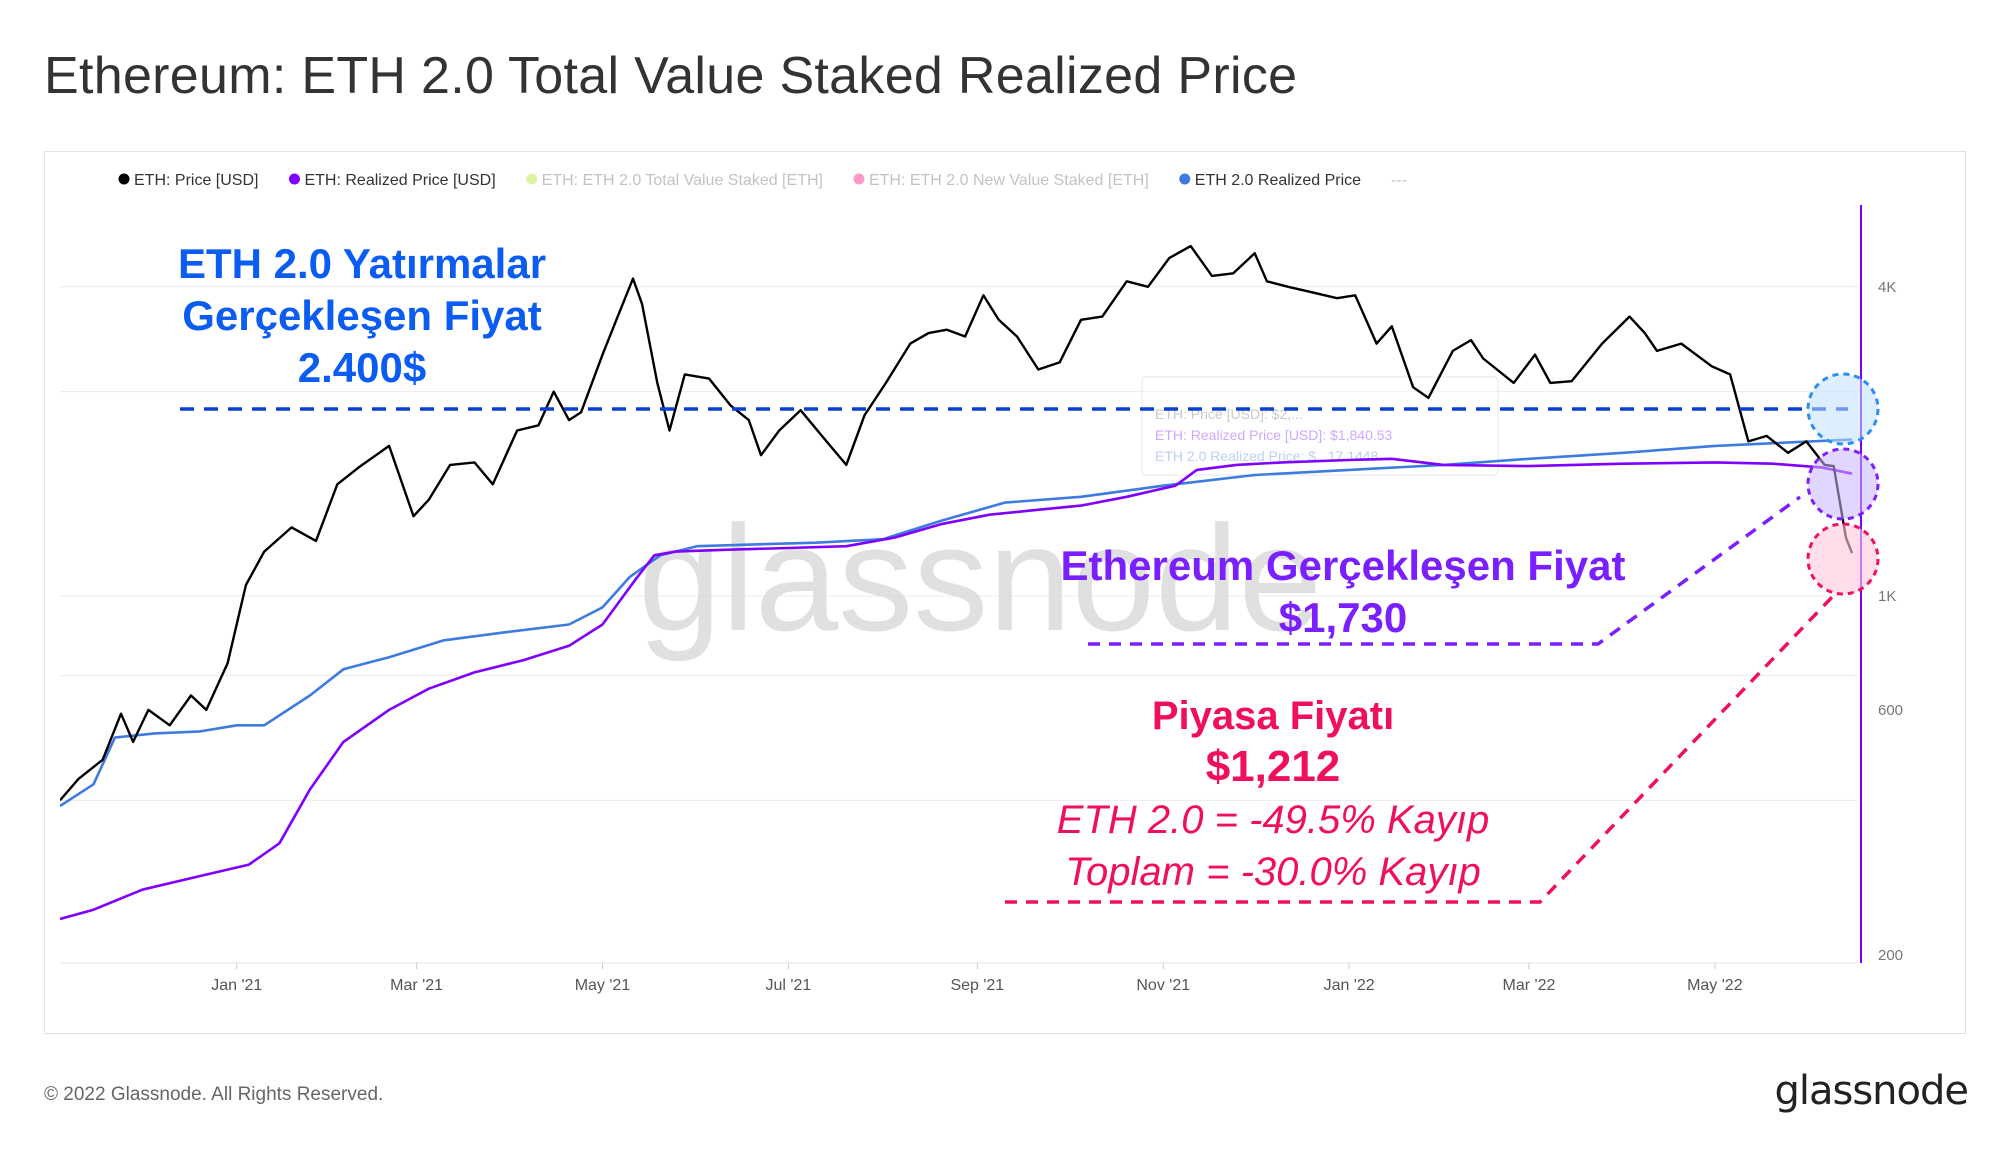 The height and width of the screenshot is (1152, 2000). Describe the element at coordinates (1278, 180) in the screenshot. I see `legend-label: ETH 2.0 Realized Price` at that location.